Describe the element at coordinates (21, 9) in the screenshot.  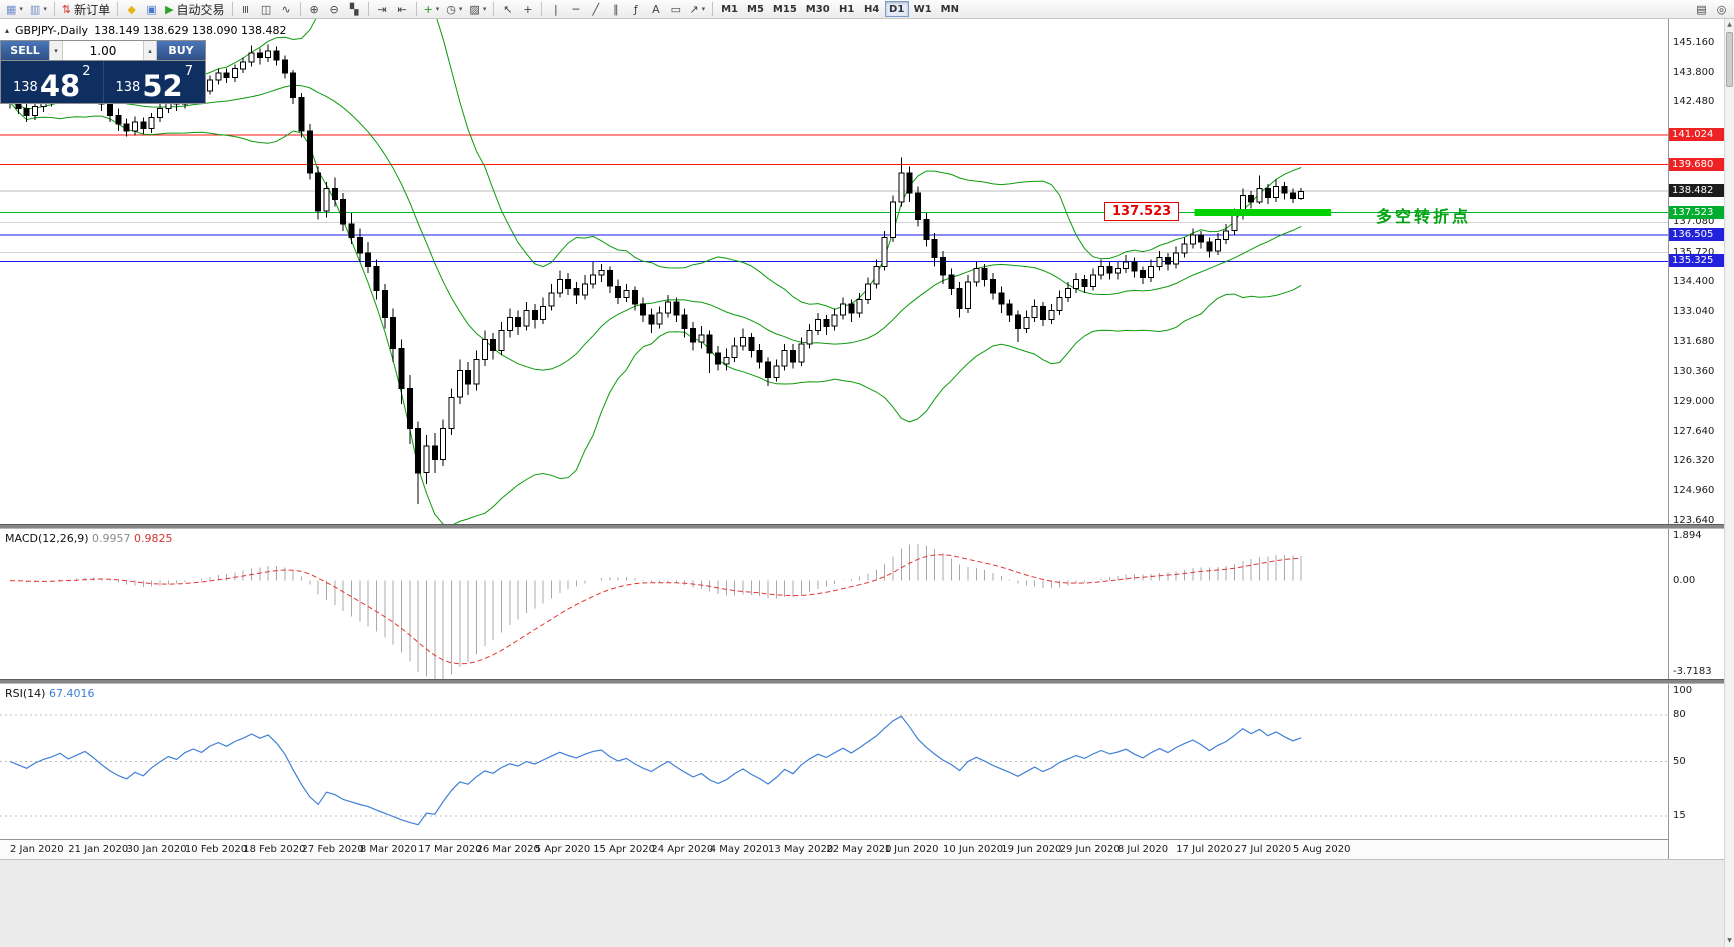
I see `new-chart-caret-icon: ▾` at that location.